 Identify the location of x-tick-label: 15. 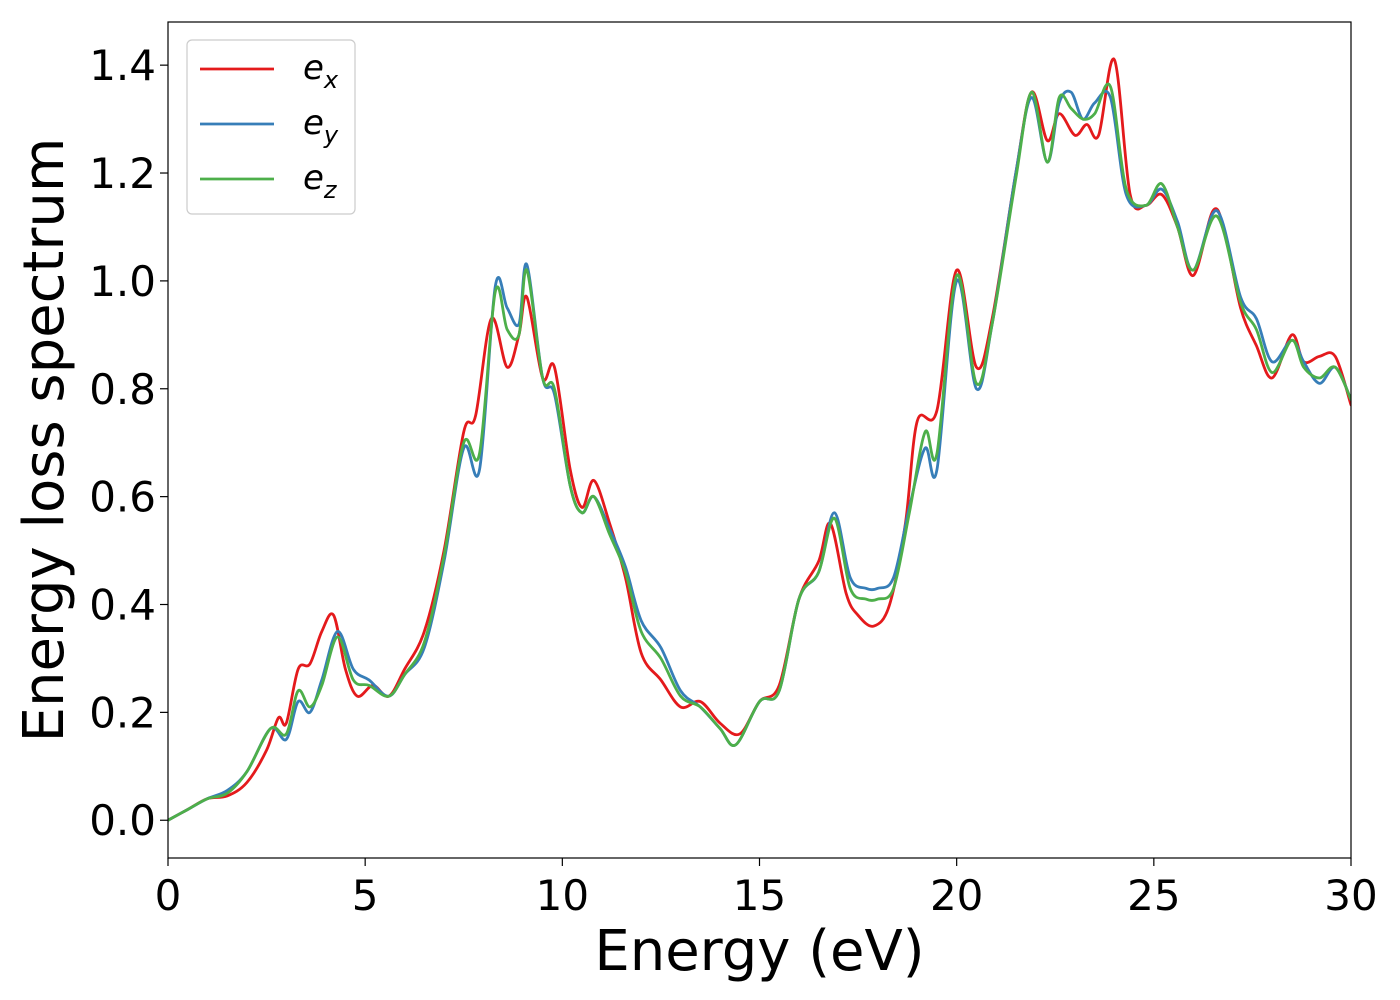
(759, 895).